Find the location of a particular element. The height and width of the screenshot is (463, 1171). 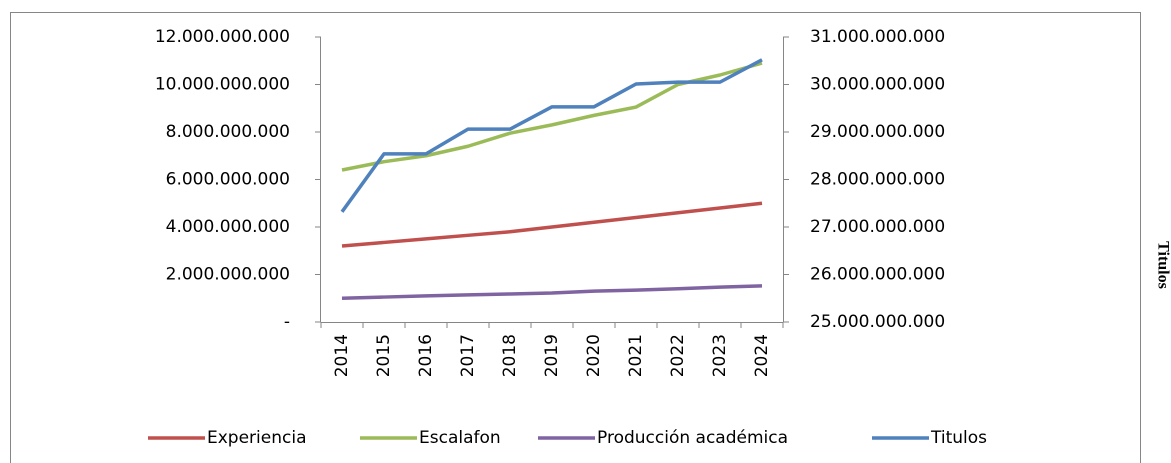

y2-axis-title: Titulos is located at coordinates (1162, 265).